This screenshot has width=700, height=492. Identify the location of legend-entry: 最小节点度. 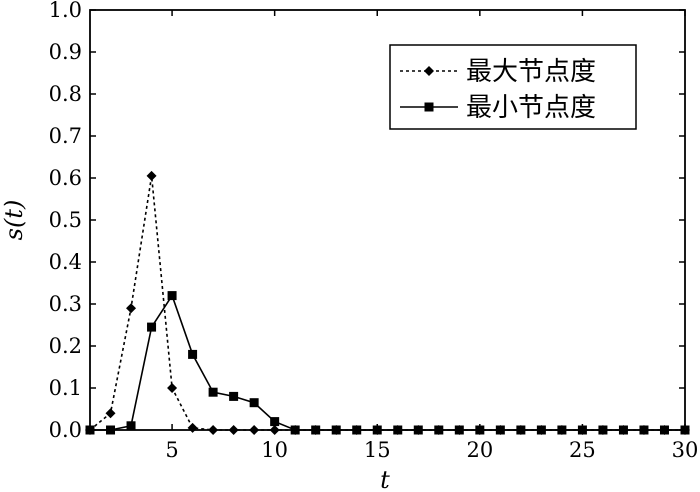
(498, 108).